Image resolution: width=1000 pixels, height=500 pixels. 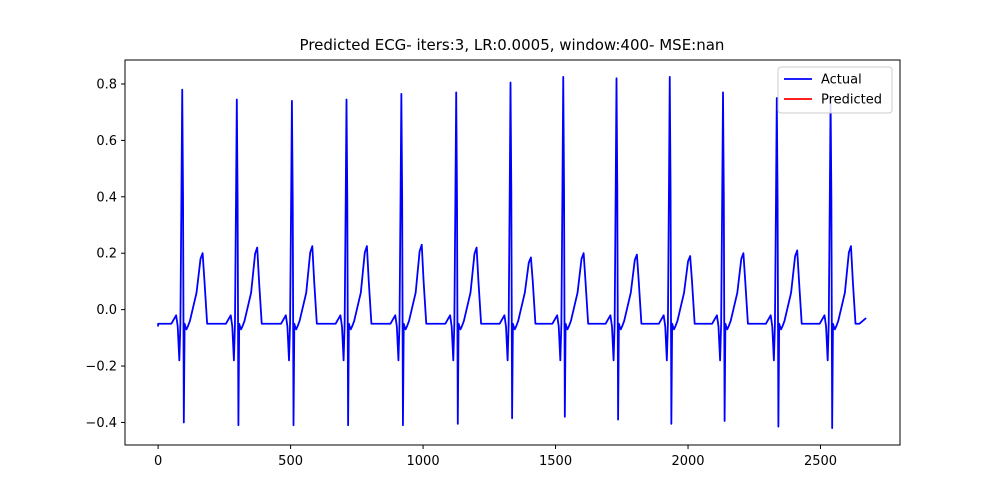 I want to click on legend-label-predicted: Predicted, so click(x=851, y=100).